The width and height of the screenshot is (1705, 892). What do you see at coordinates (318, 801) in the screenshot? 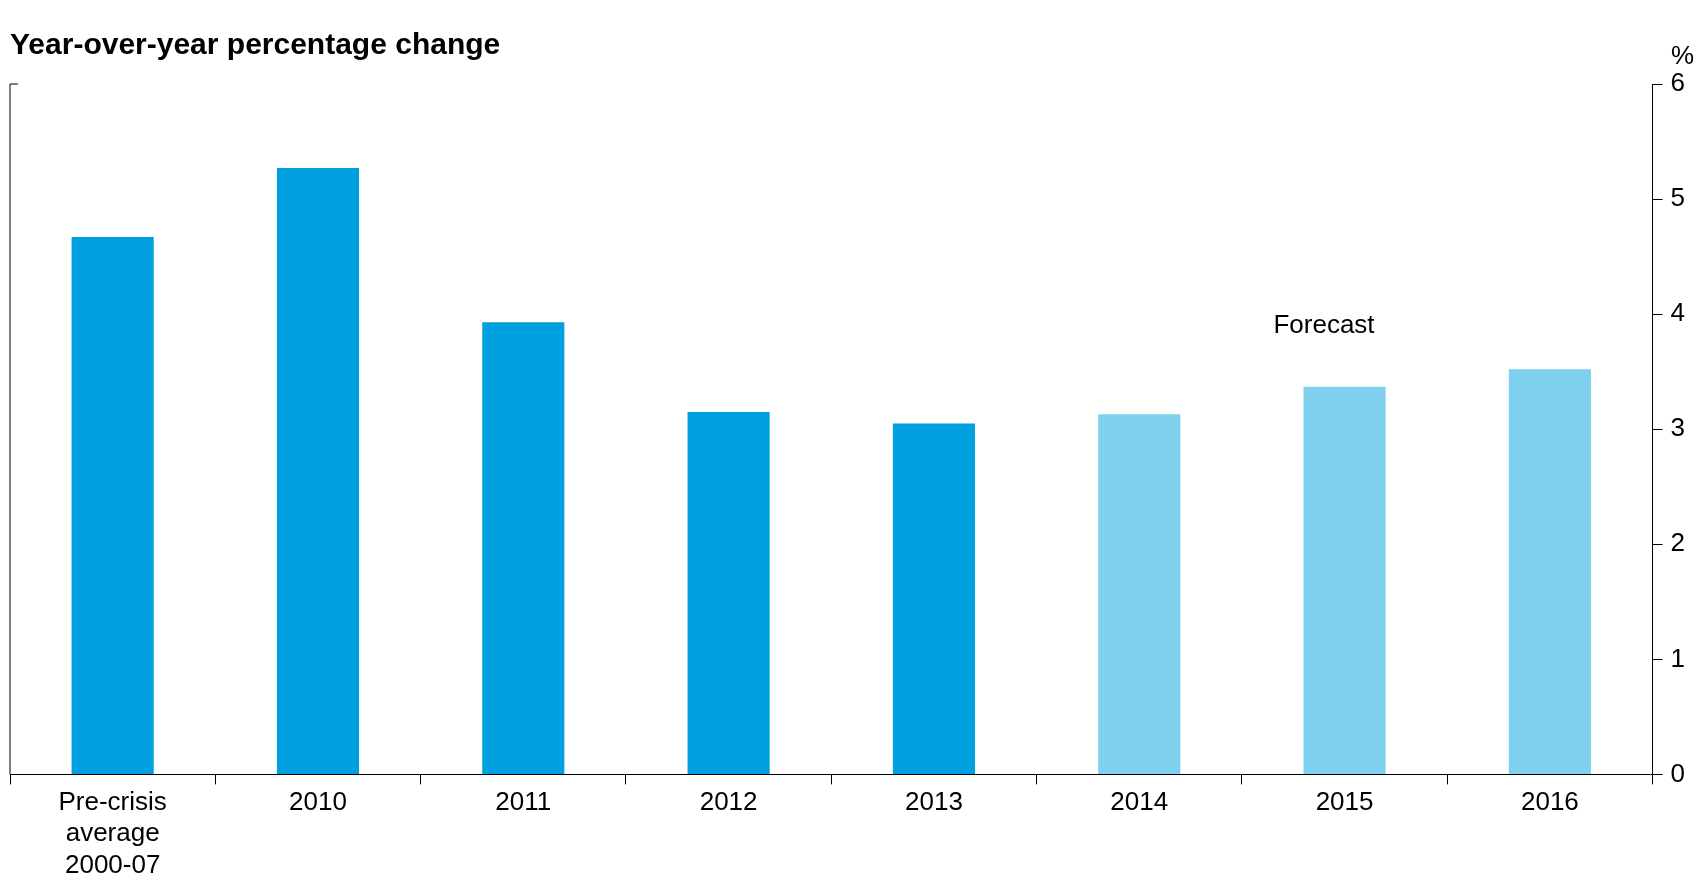
I see `x-tick-label: 2010` at bounding box center [318, 801].